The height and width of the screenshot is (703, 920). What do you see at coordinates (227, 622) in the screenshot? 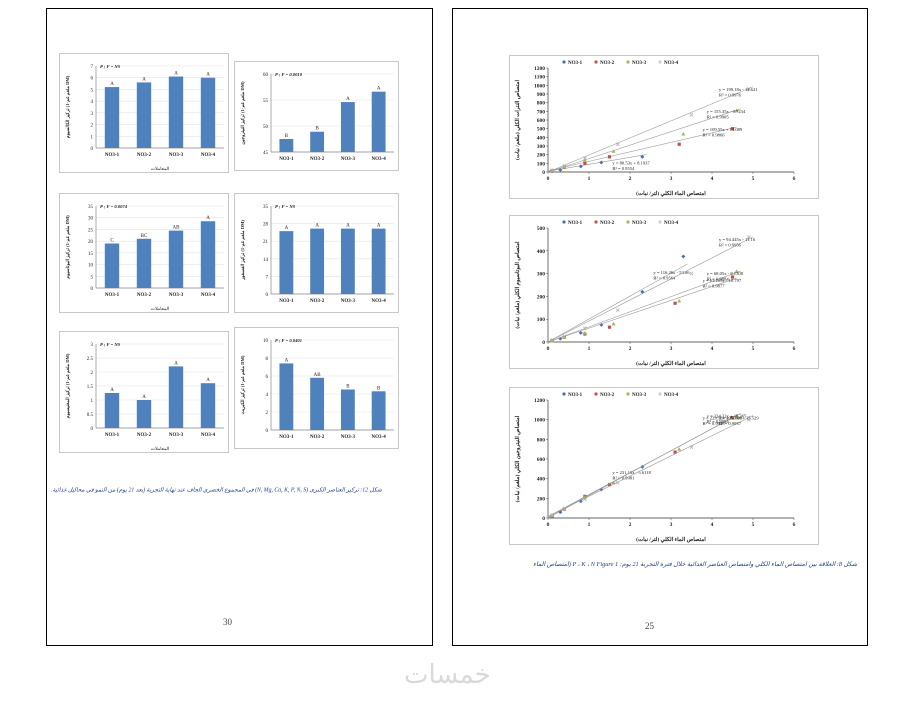
I see `left-page-number: 30` at bounding box center [227, 622].